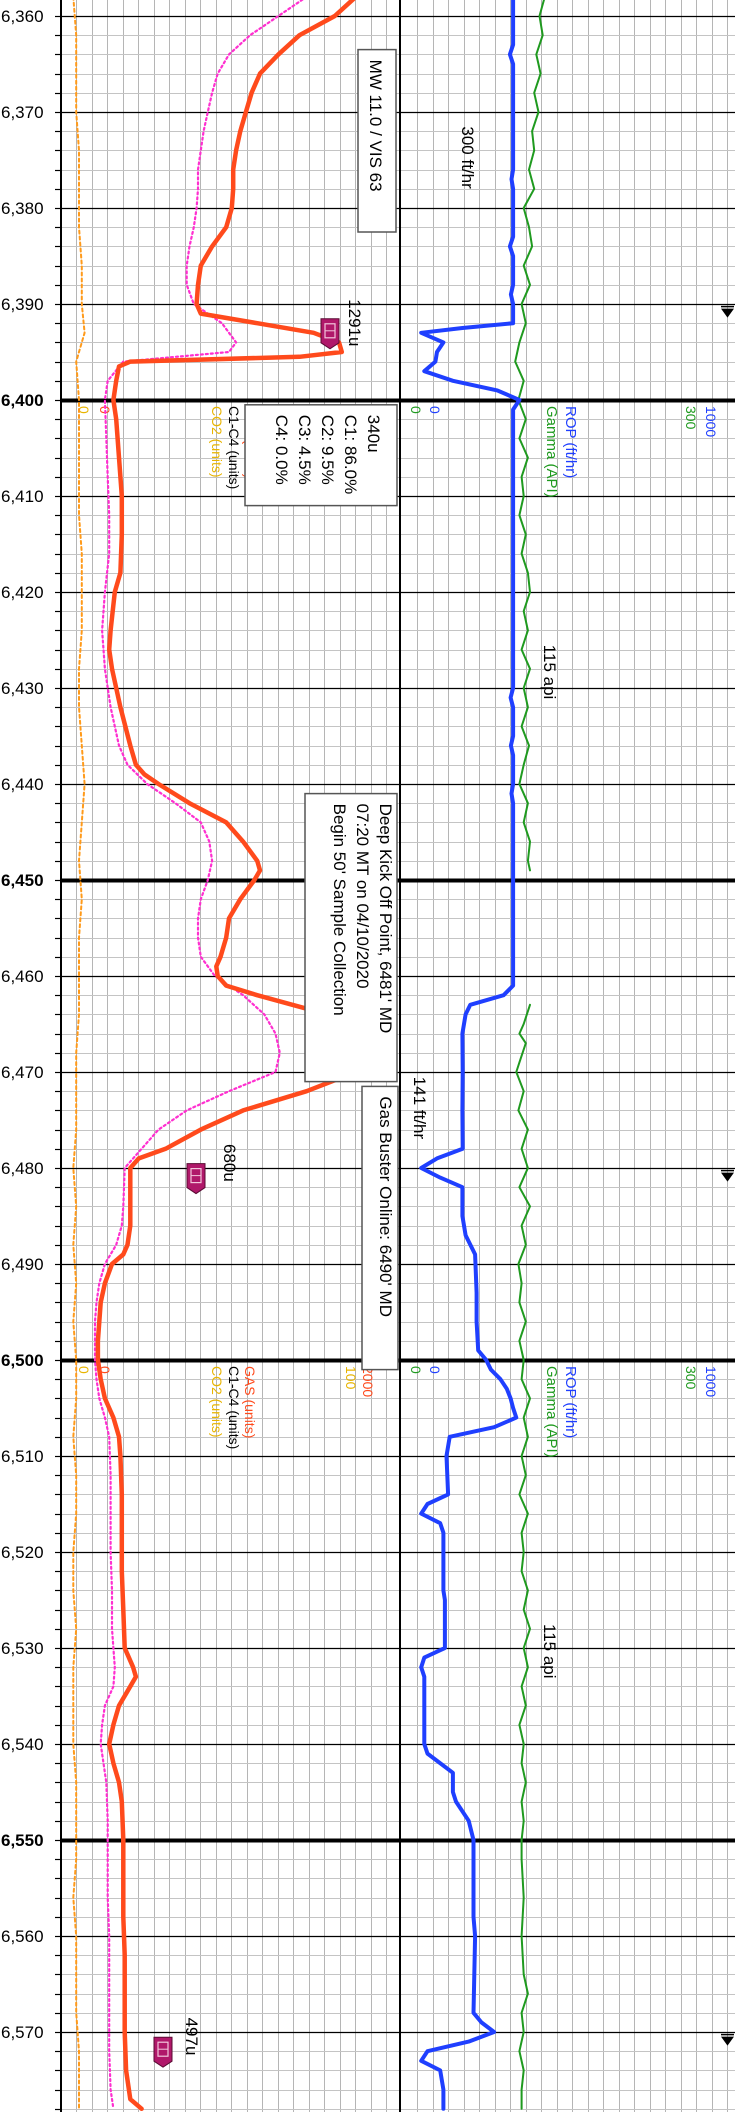  I want to click on depth-label: 6,410, so click(22, 496).